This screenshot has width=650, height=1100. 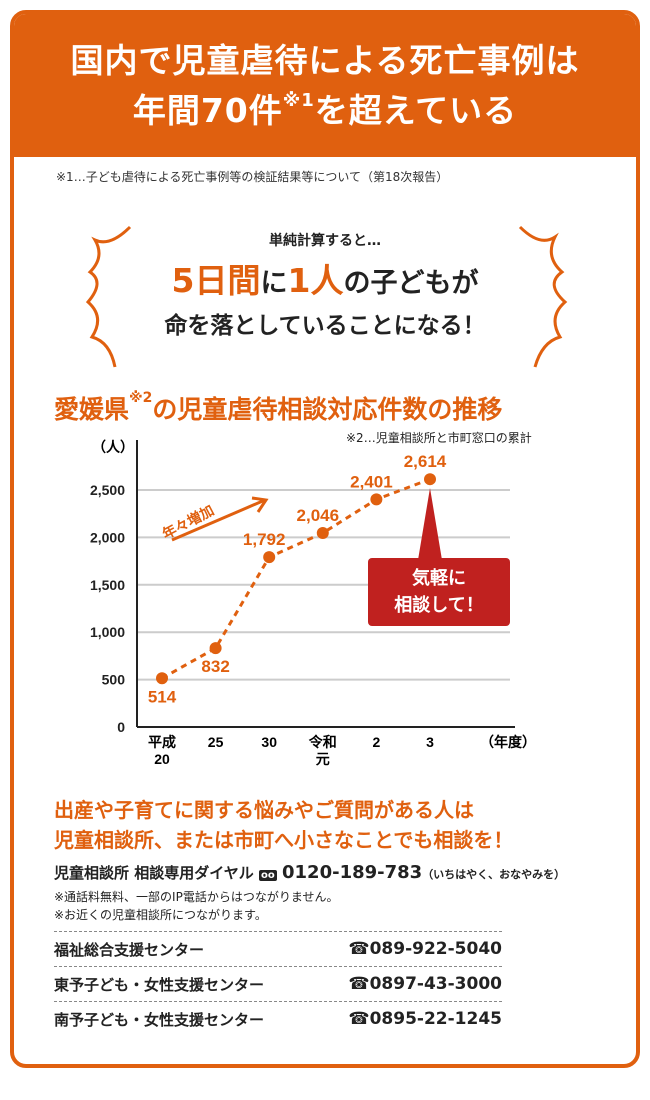 I want to click on contact-row: 東予子ども・女性支援センター ☎0897-43-3000, so click(x=278, y=983).